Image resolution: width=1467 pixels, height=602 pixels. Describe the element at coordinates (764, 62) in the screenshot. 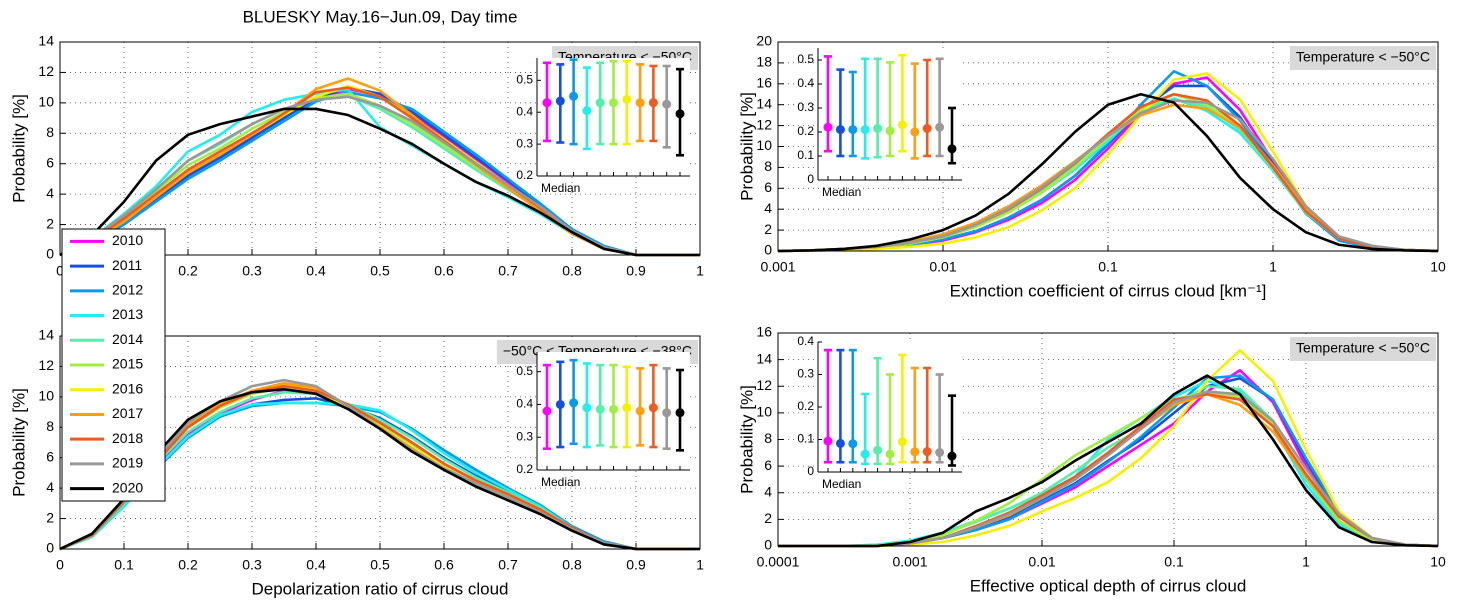

I see `y-tick-label: 18` at that location.